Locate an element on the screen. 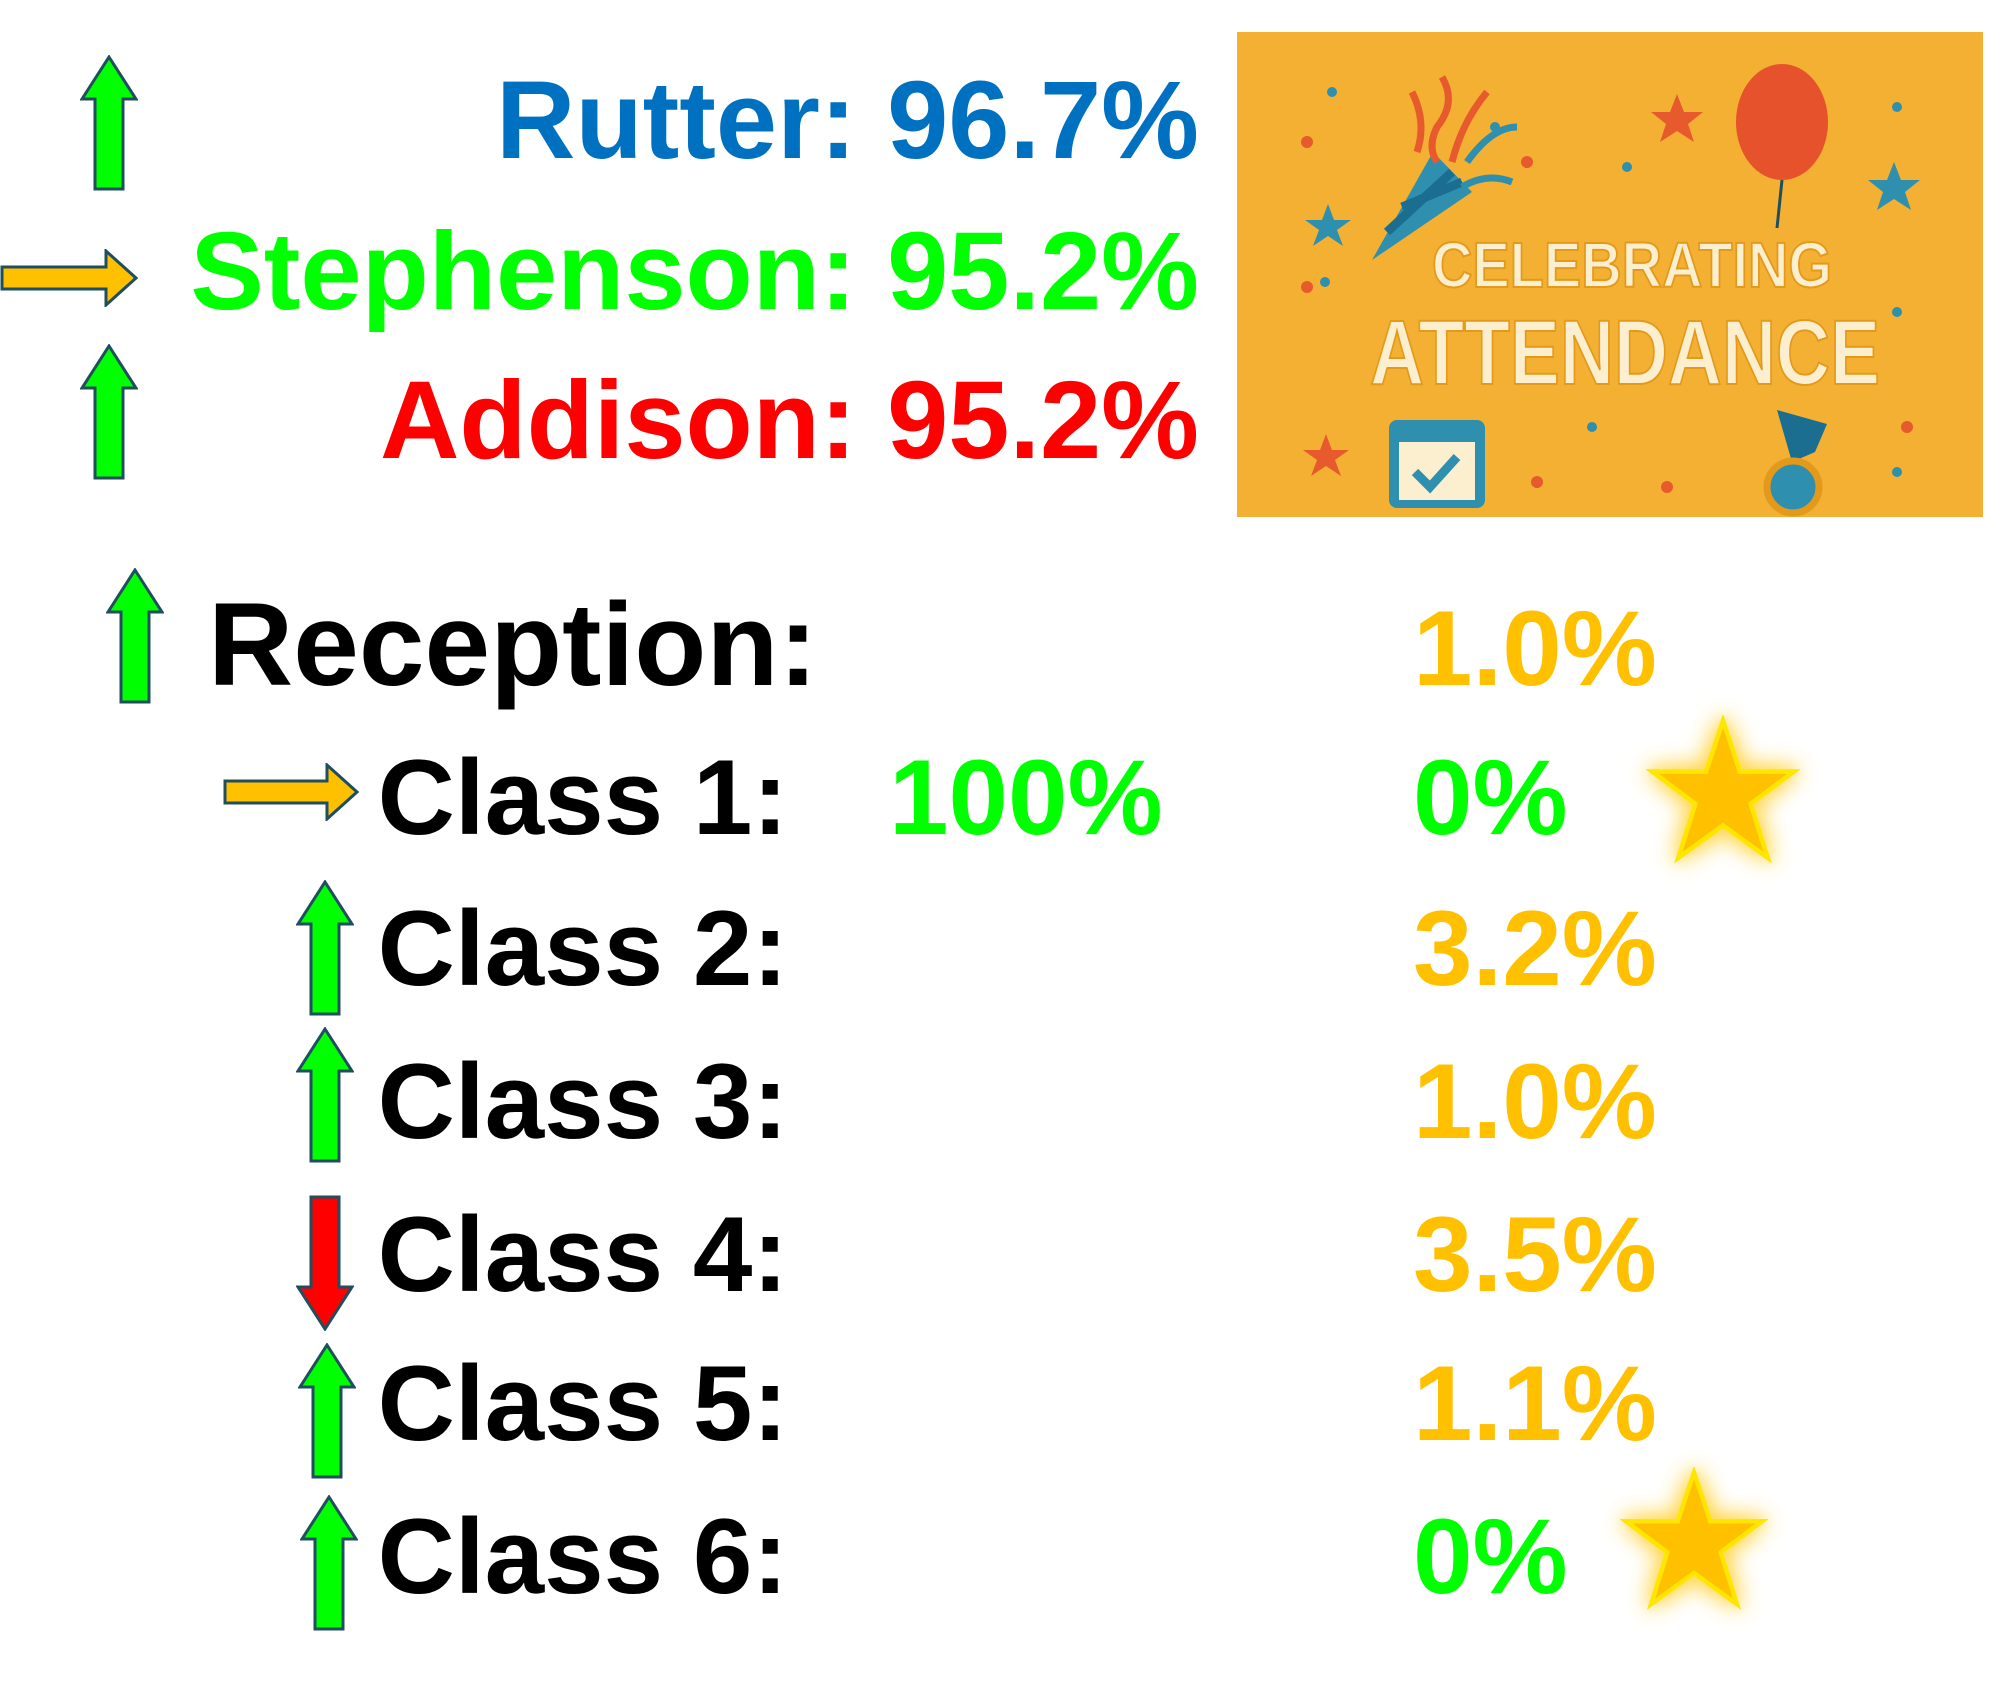 The width and height of the screenshot is (2000, 1708). reception-value: 1.0% is located at coordinates (1535, 648).